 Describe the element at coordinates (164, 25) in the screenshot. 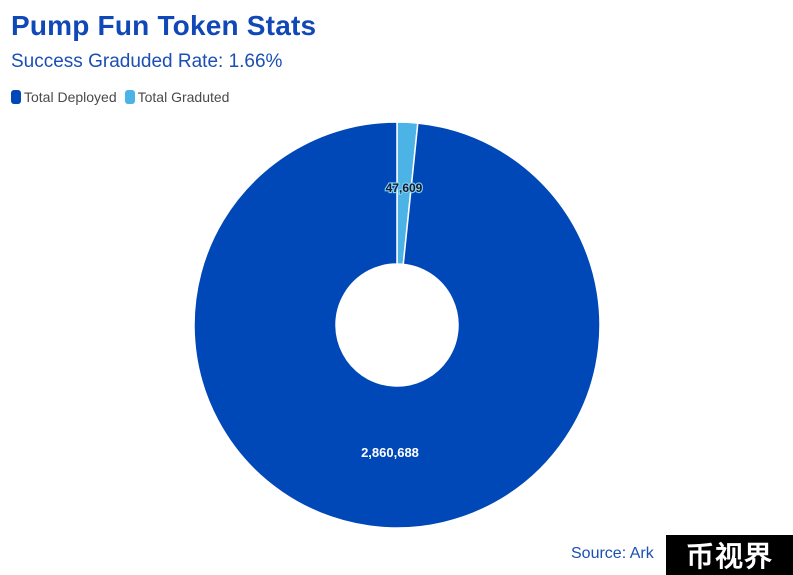

I see `chart-title: Pump Fun Token Stats` at that location.